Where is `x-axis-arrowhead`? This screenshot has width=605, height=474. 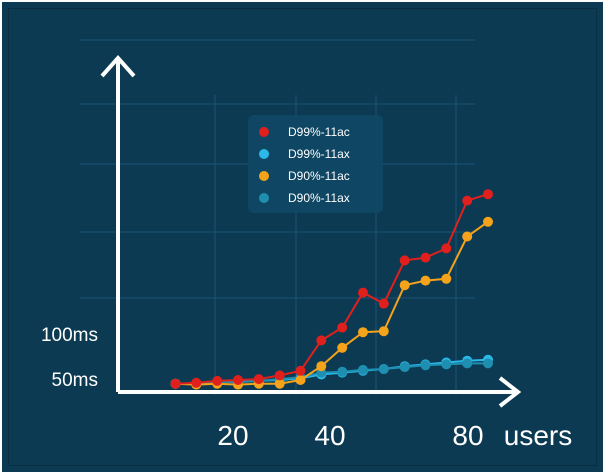 x-axis-arrowhead is located at coordinates (510, 392).